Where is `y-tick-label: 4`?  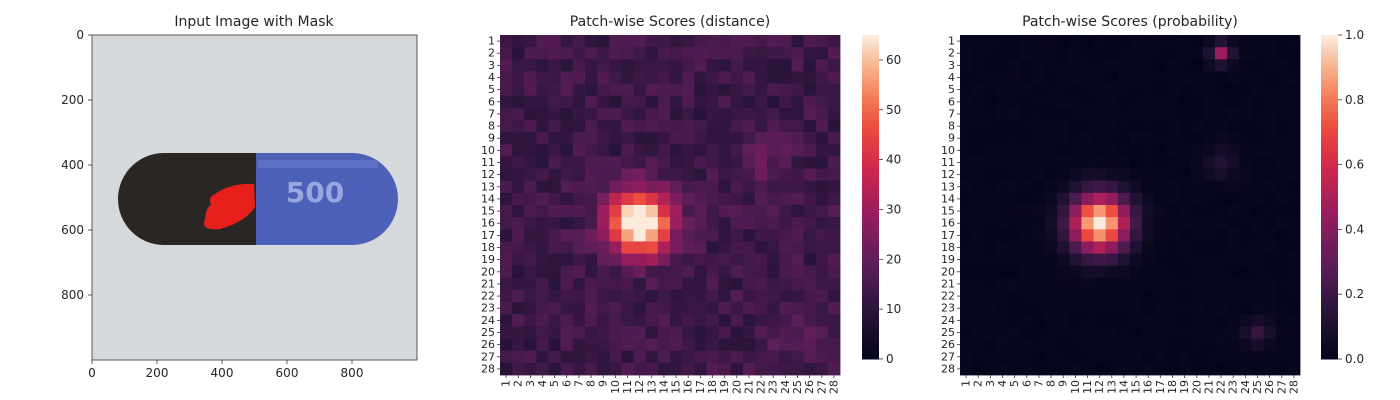 y-tick-label: 4 is located at coordinates (951, 77).